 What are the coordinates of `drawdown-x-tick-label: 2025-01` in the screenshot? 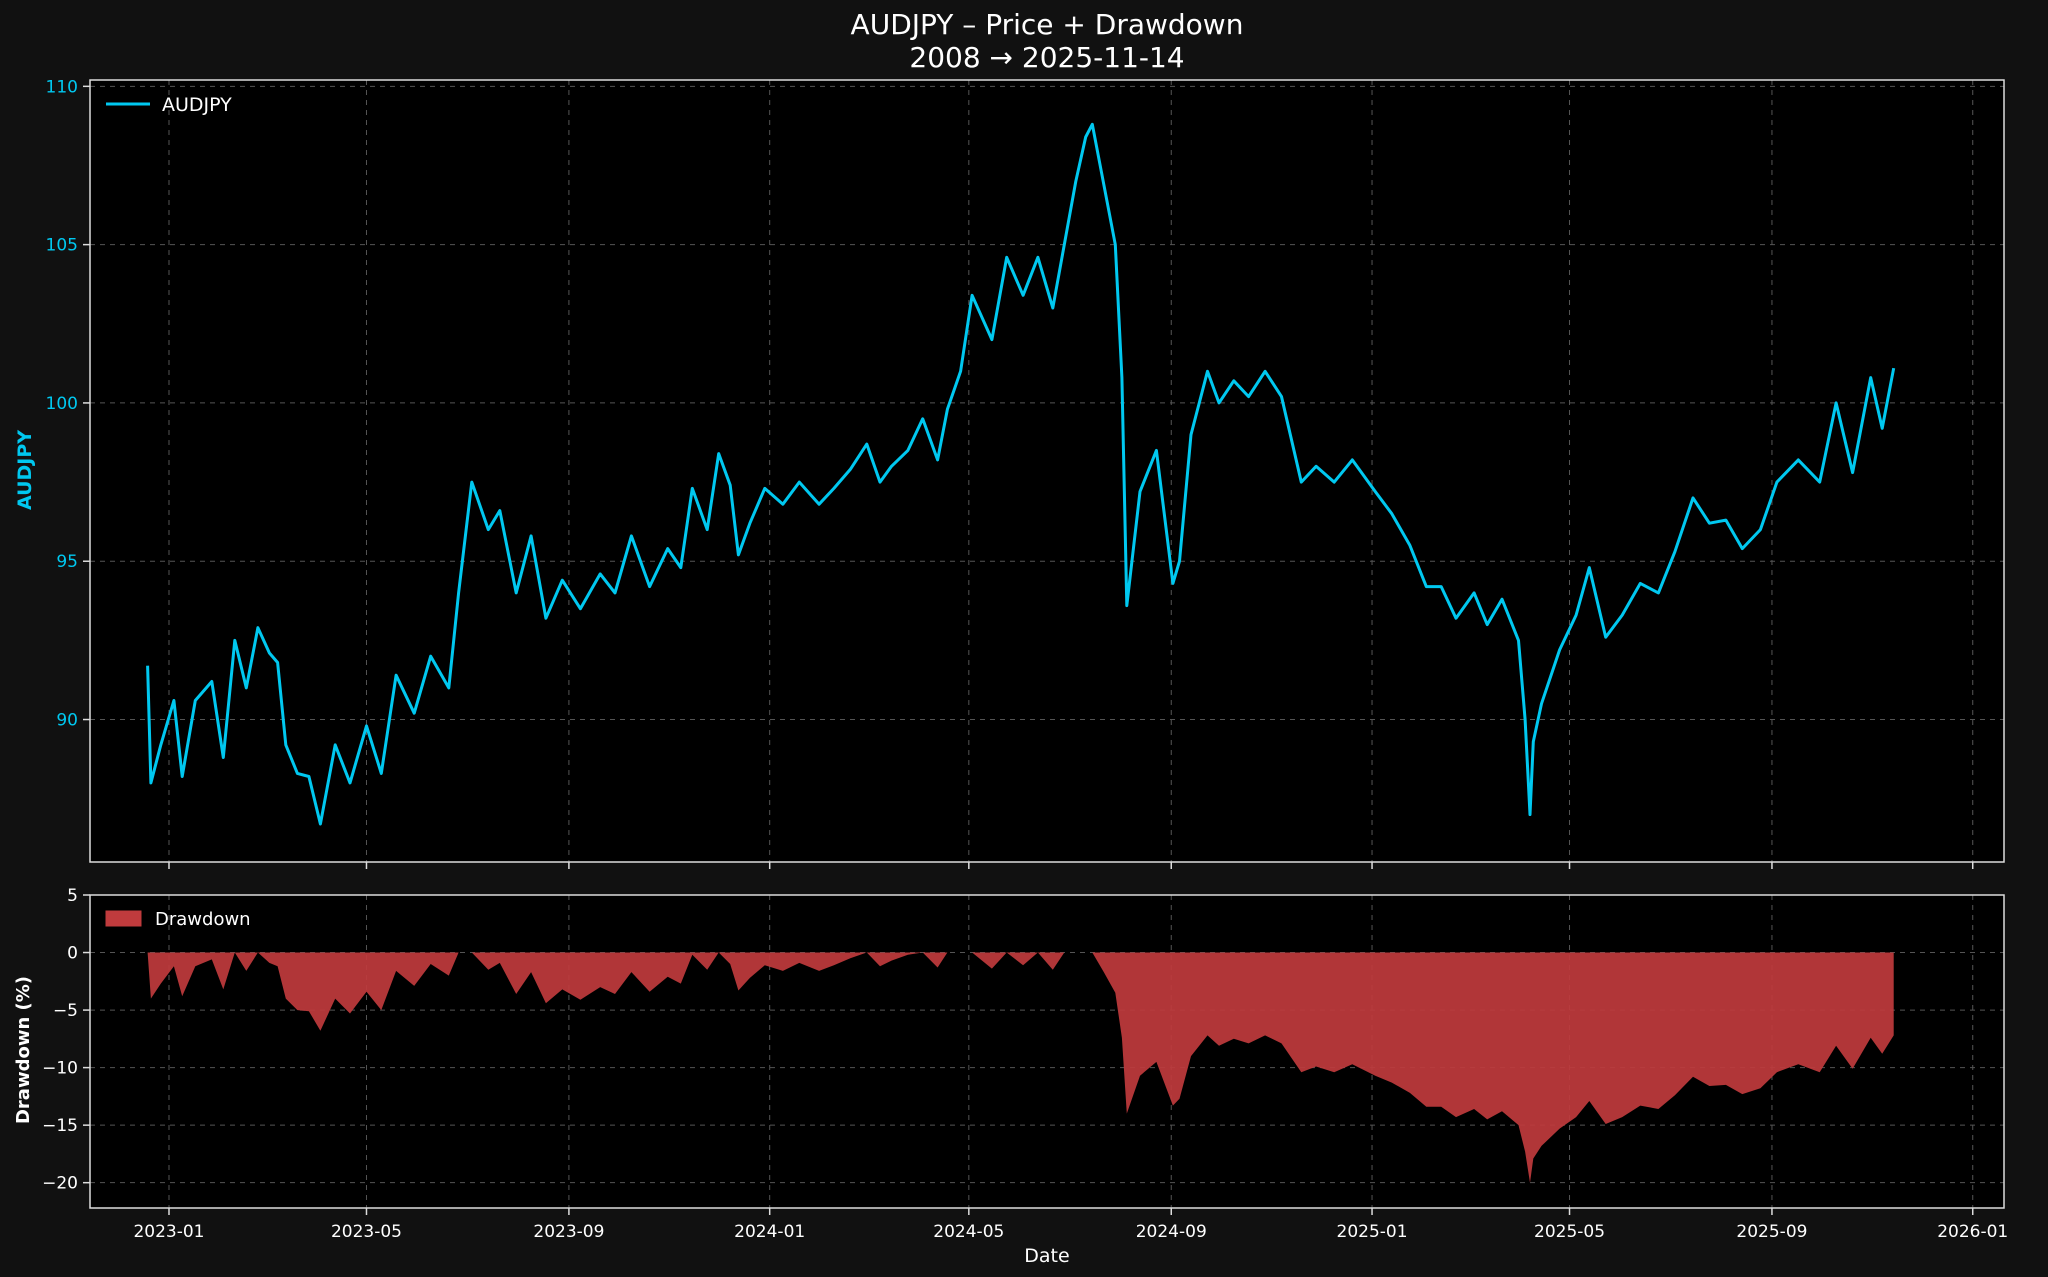 It's located at (1372, 1232).